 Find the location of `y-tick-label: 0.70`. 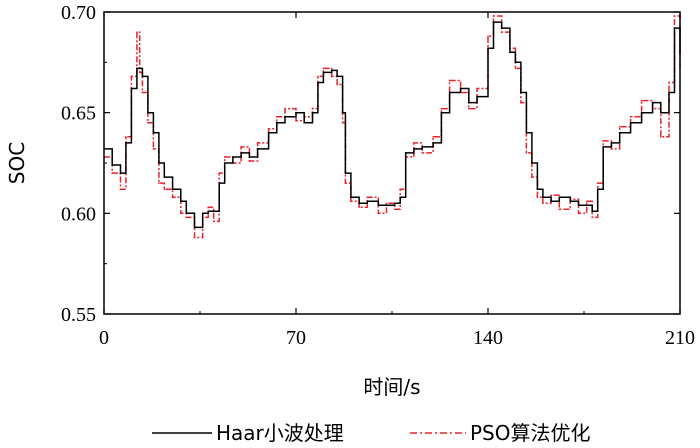

y-tick-label: 0.70 is located at coordinates (78, 13).